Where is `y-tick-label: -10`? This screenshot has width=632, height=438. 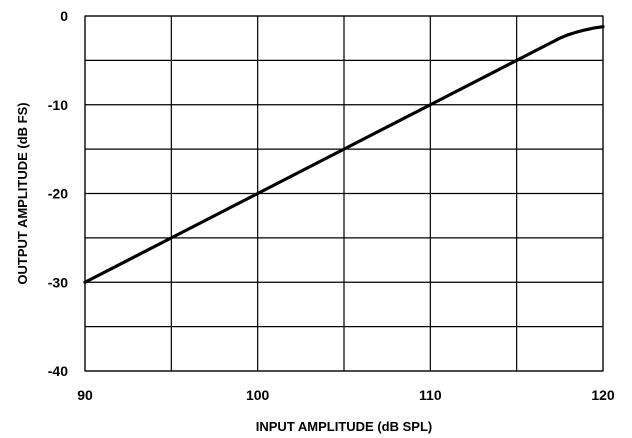 y-tick-label: -10 is located at coordinates (58, 105).